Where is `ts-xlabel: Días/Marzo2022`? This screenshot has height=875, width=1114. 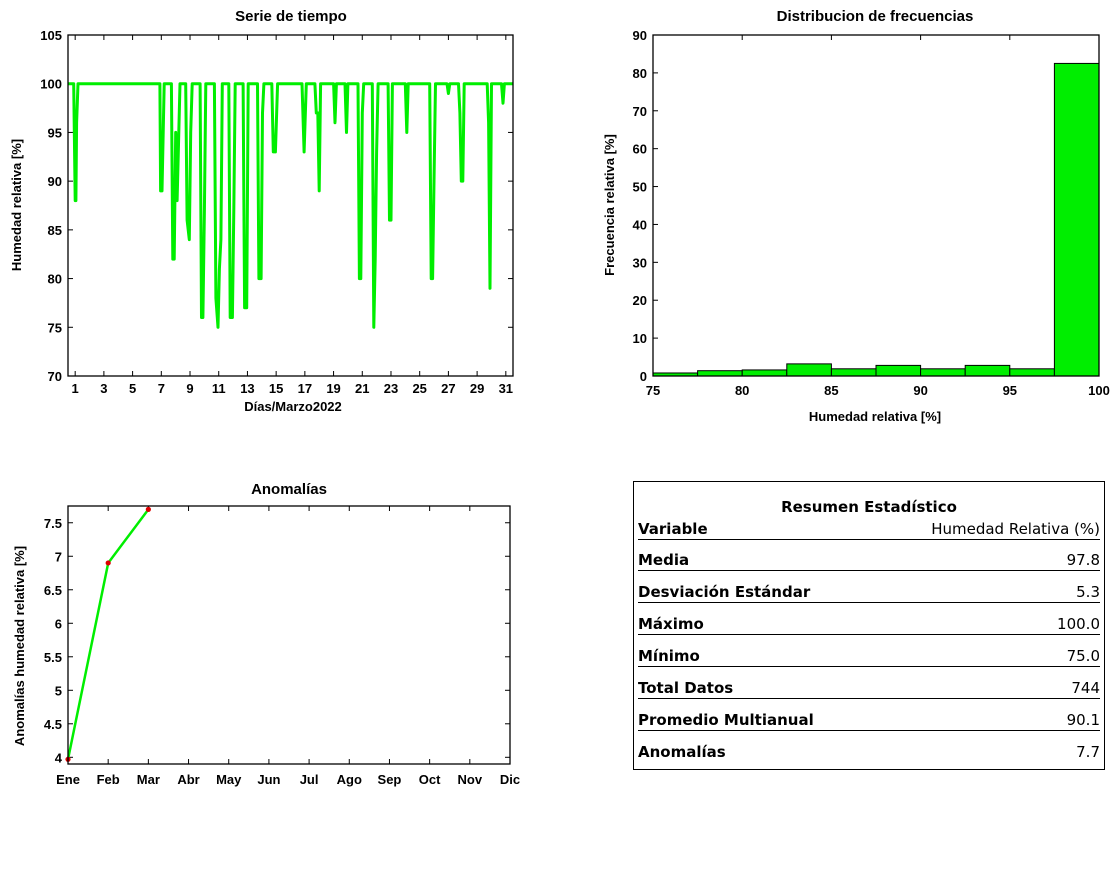 ts-xlabel: Días/Marzo2022 is located at coordinates (293, 406).